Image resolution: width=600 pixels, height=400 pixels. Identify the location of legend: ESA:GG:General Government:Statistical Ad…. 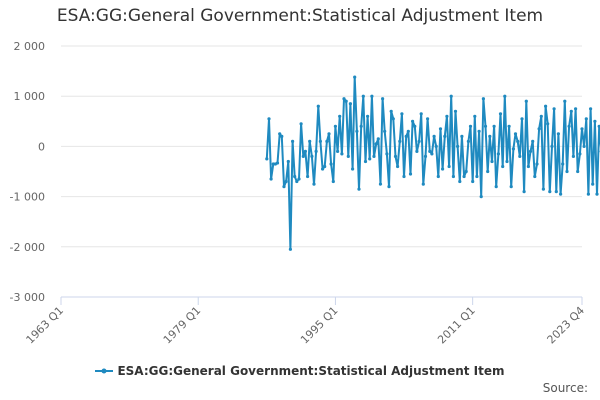
(300, 371).